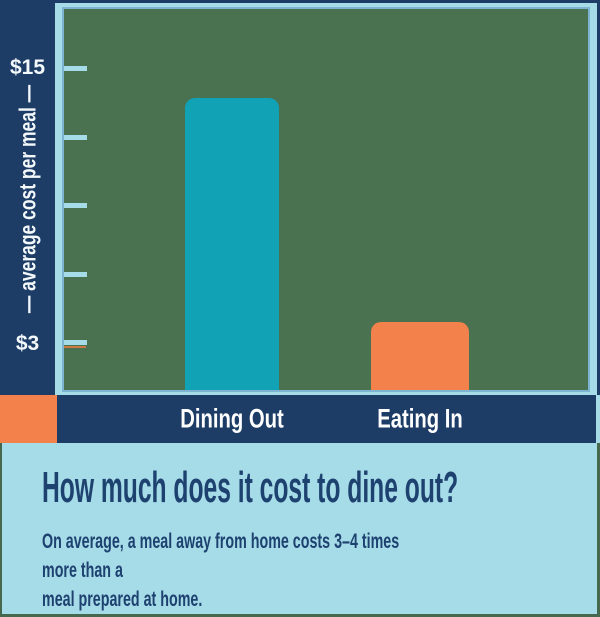 The width and height of the screenshot is (600, 617). Describe the element at coordinates (598, 419) in the screenshot. I see `frame-edge-sliver` at that location.